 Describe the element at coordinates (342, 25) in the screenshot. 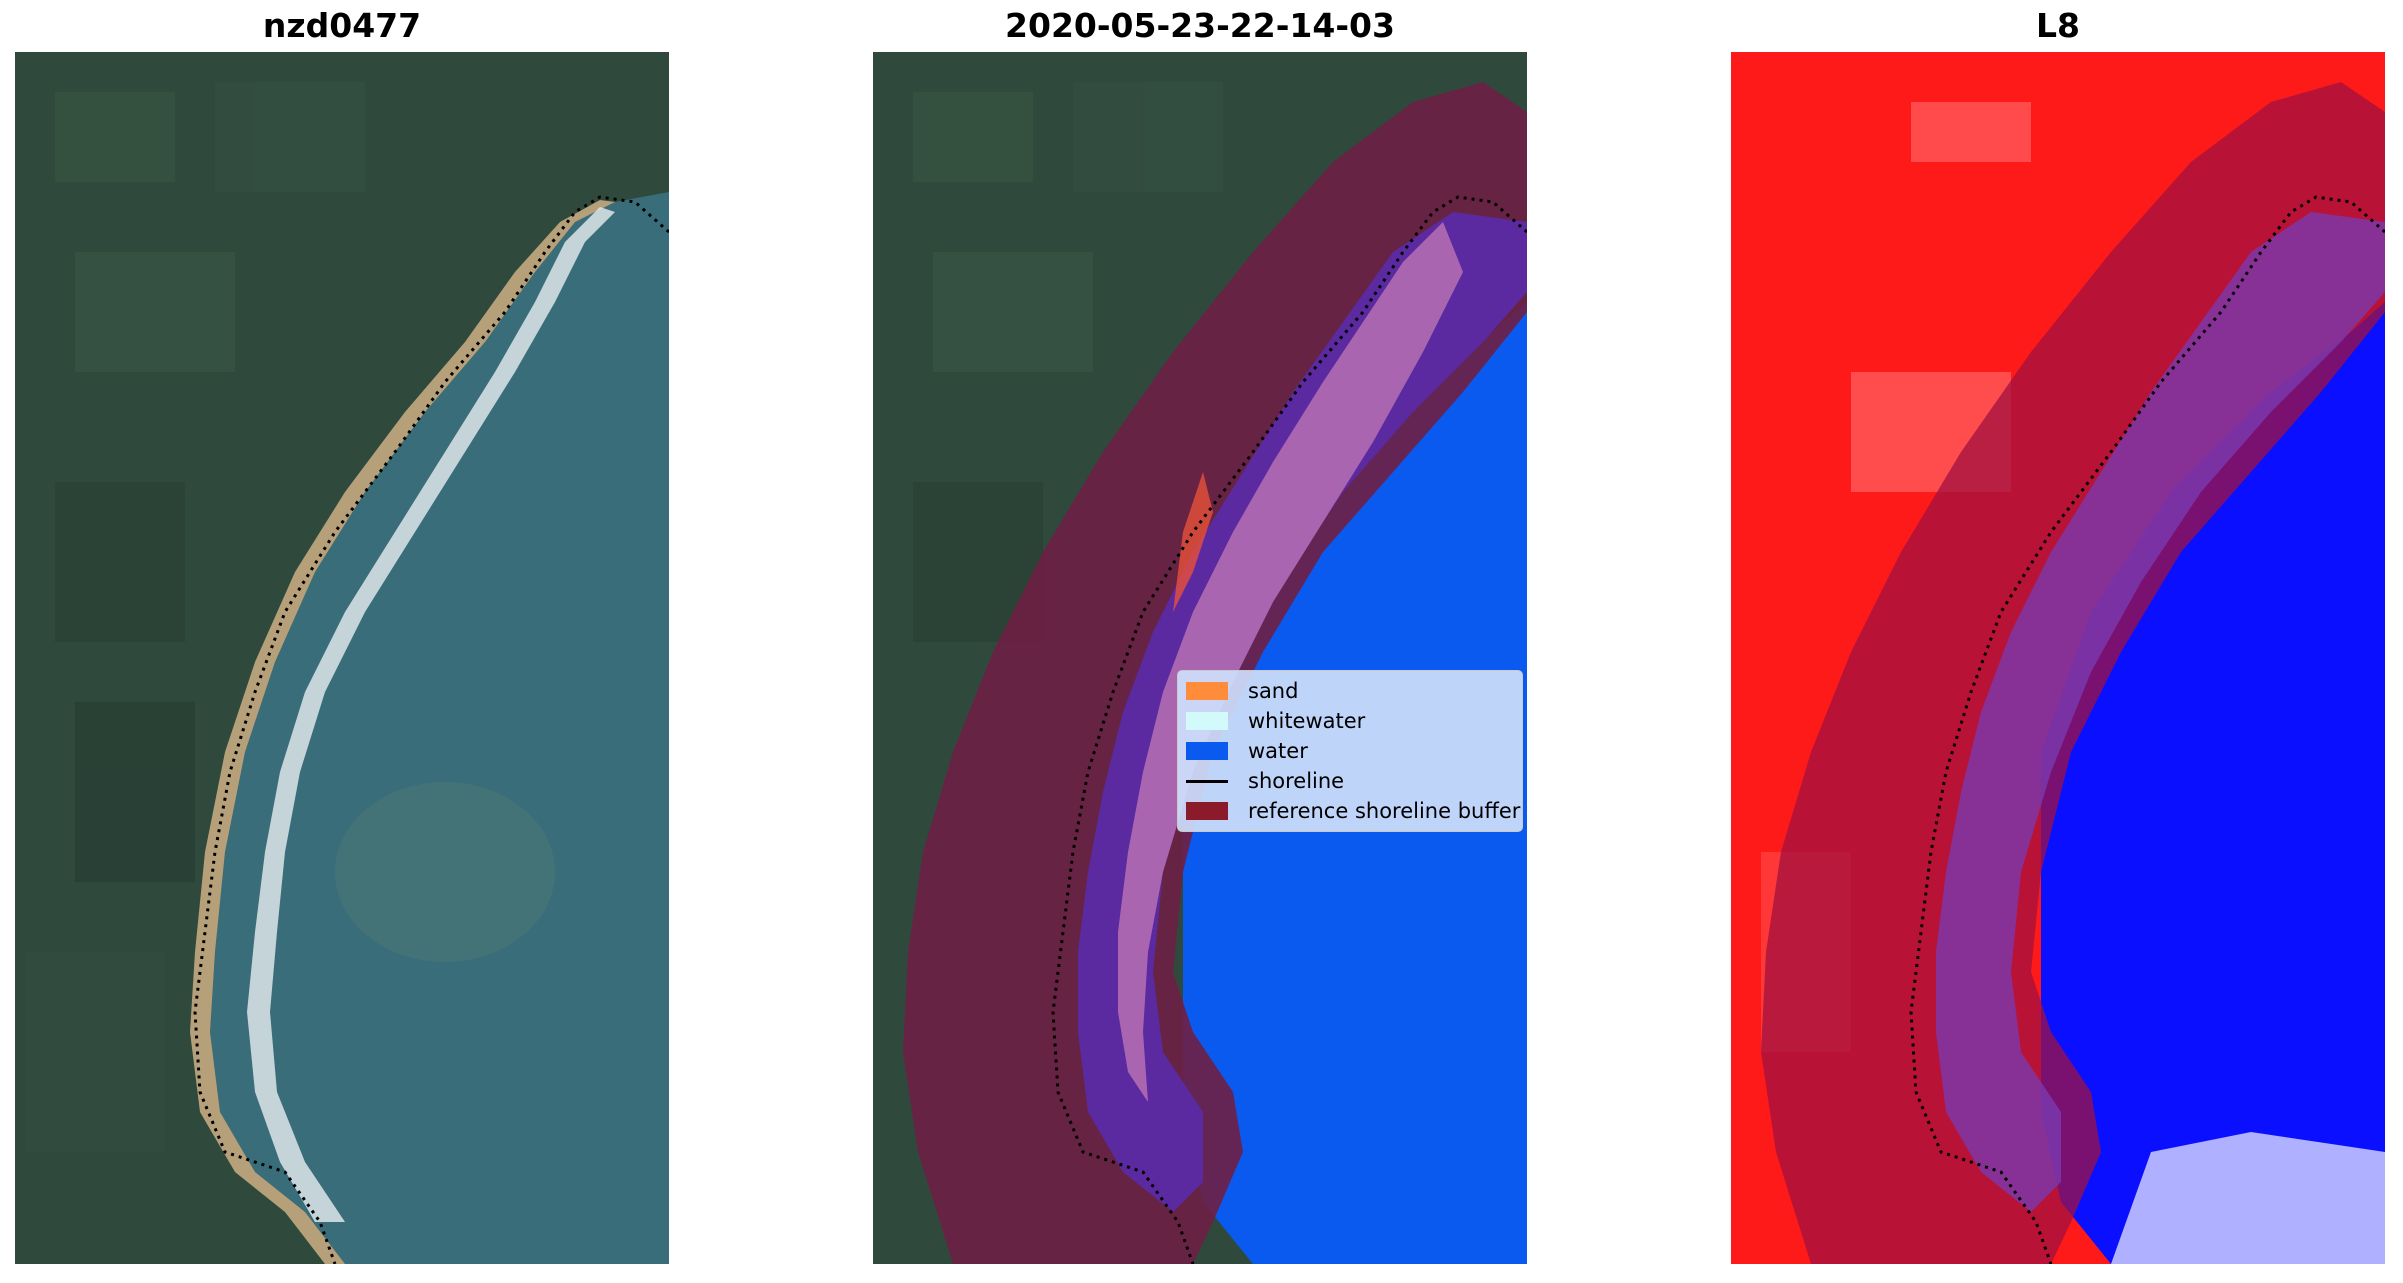

I see `panel-title-image: nzd0477` at that location.